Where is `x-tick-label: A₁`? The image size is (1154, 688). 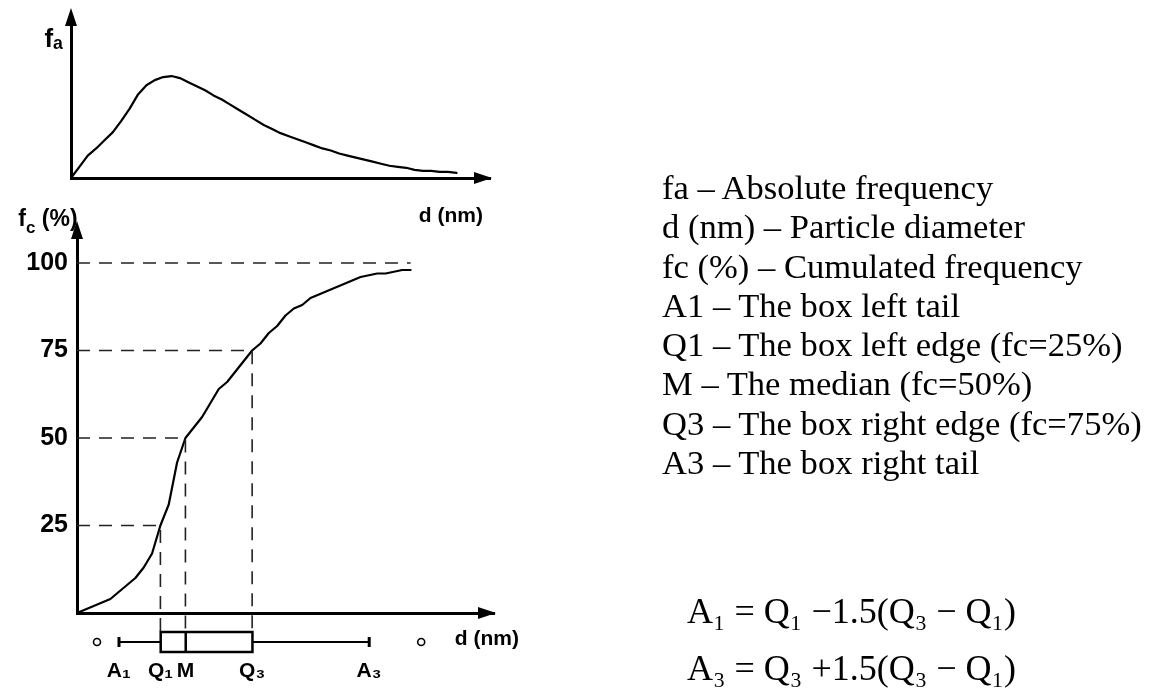
x-tick-label: A₁ is located at coordinates (118, 670).